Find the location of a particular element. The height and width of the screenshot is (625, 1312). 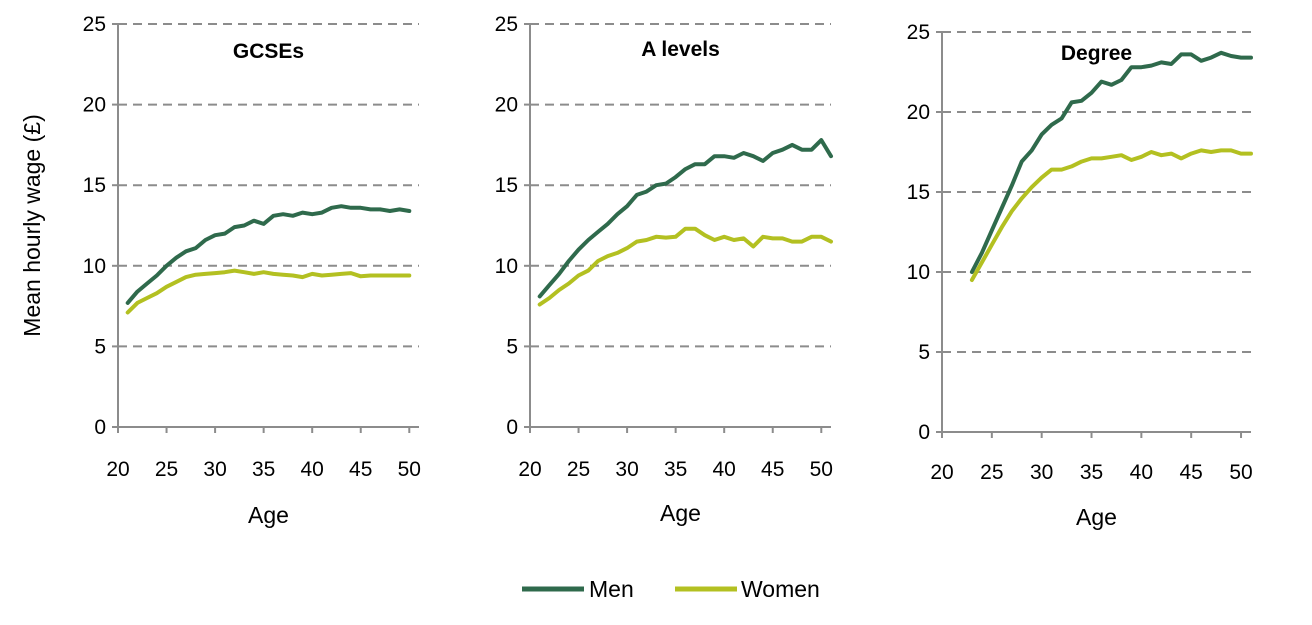

panel-title: GCSEs is located at coordinates (268, 51).